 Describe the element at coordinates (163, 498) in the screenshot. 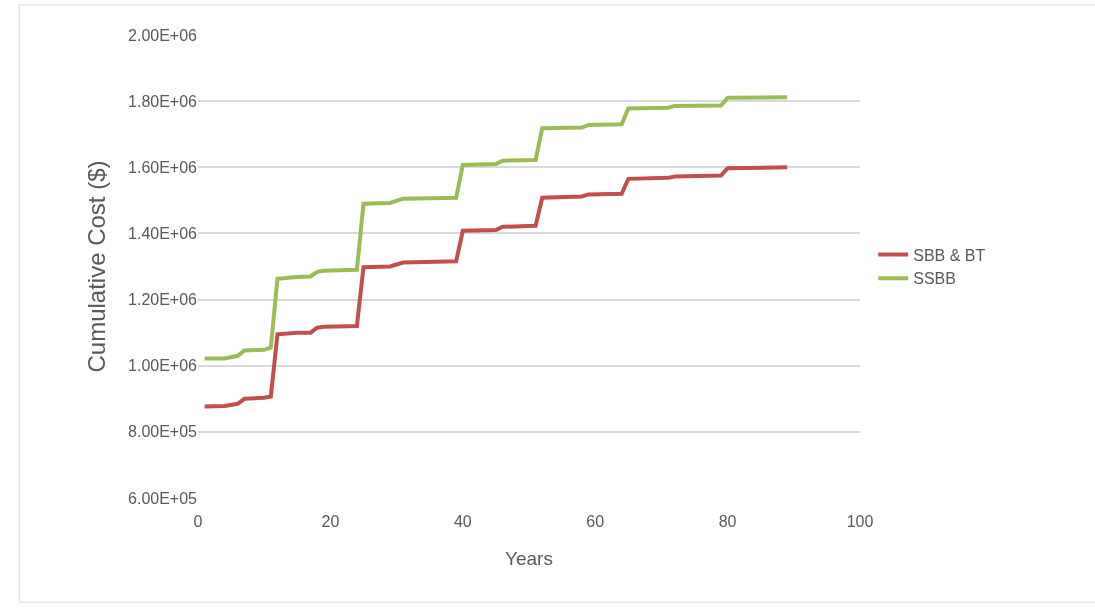

I see `y-tick-label: 6.00E+05` at that location.